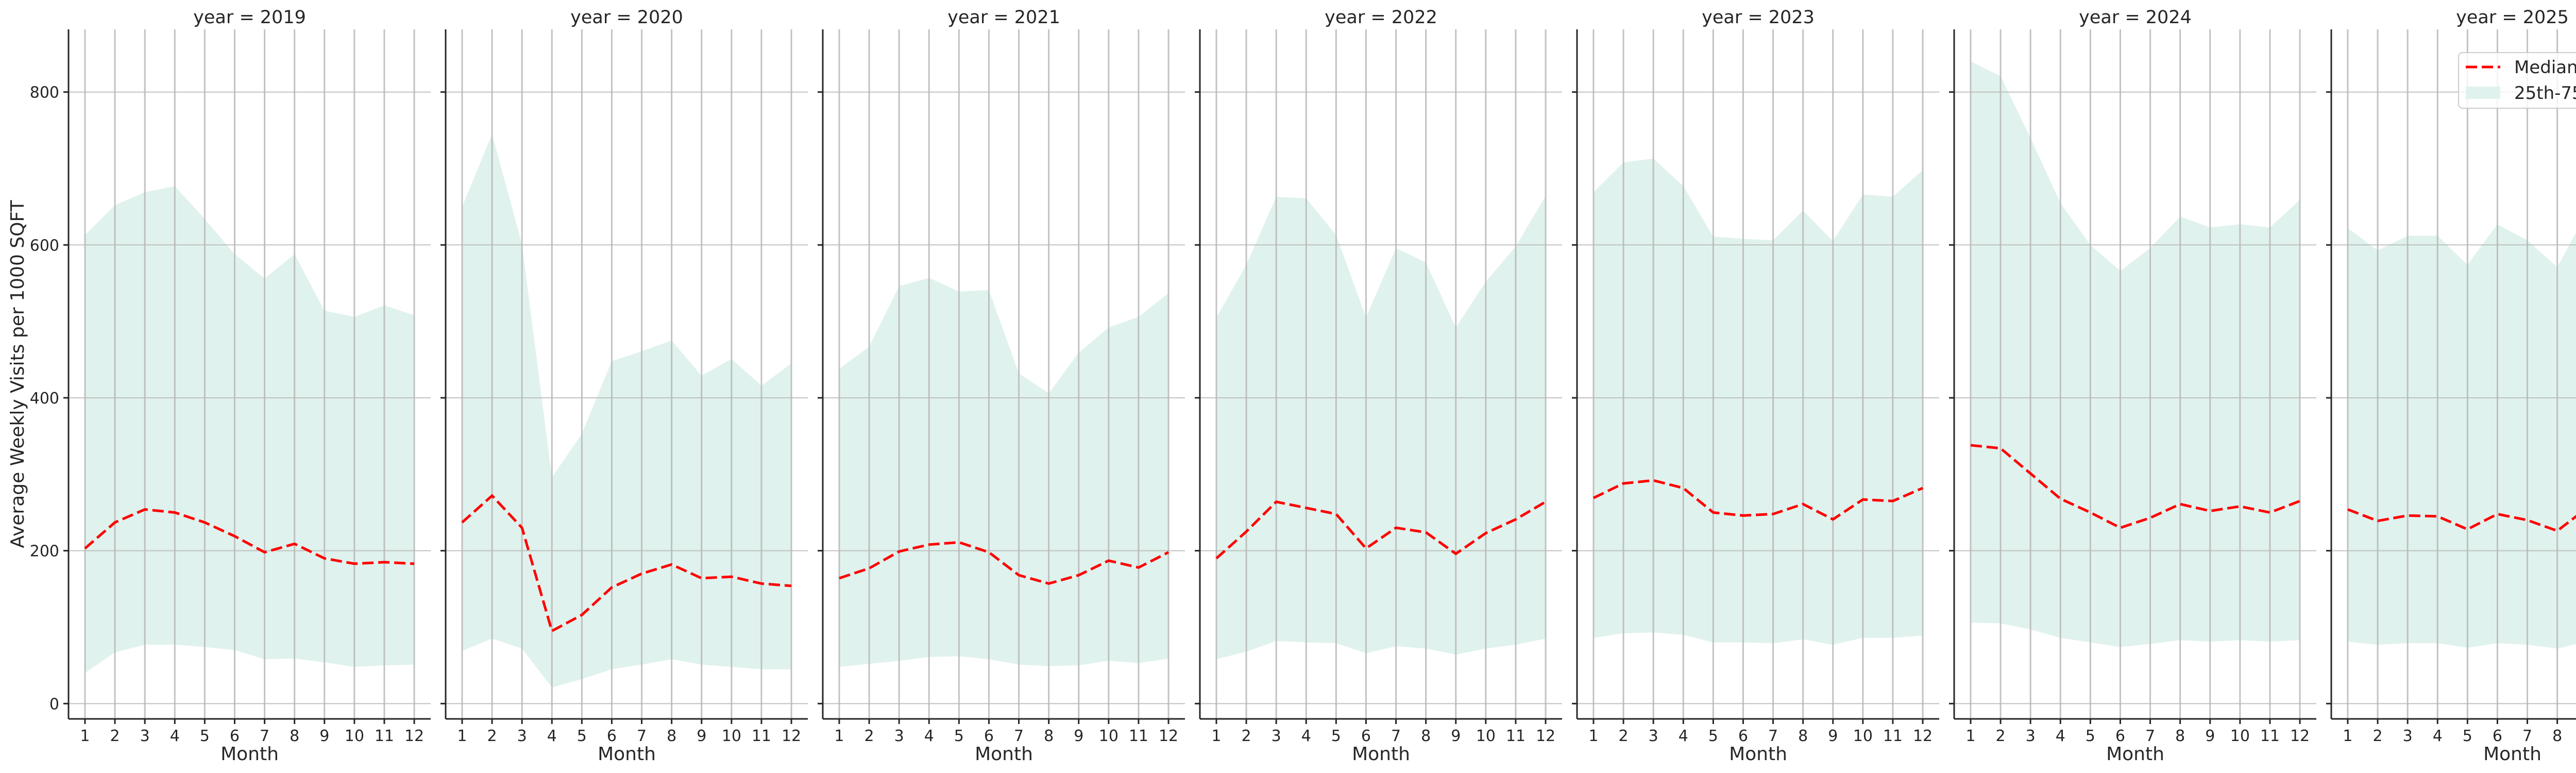 The height and width of the screenshot is (773, 2576). What do you see at coordinates (2545, 93) in the screenshot?
I see `legend-band-label: 25th-75th Percentile` at bounding box center [2545, 93].